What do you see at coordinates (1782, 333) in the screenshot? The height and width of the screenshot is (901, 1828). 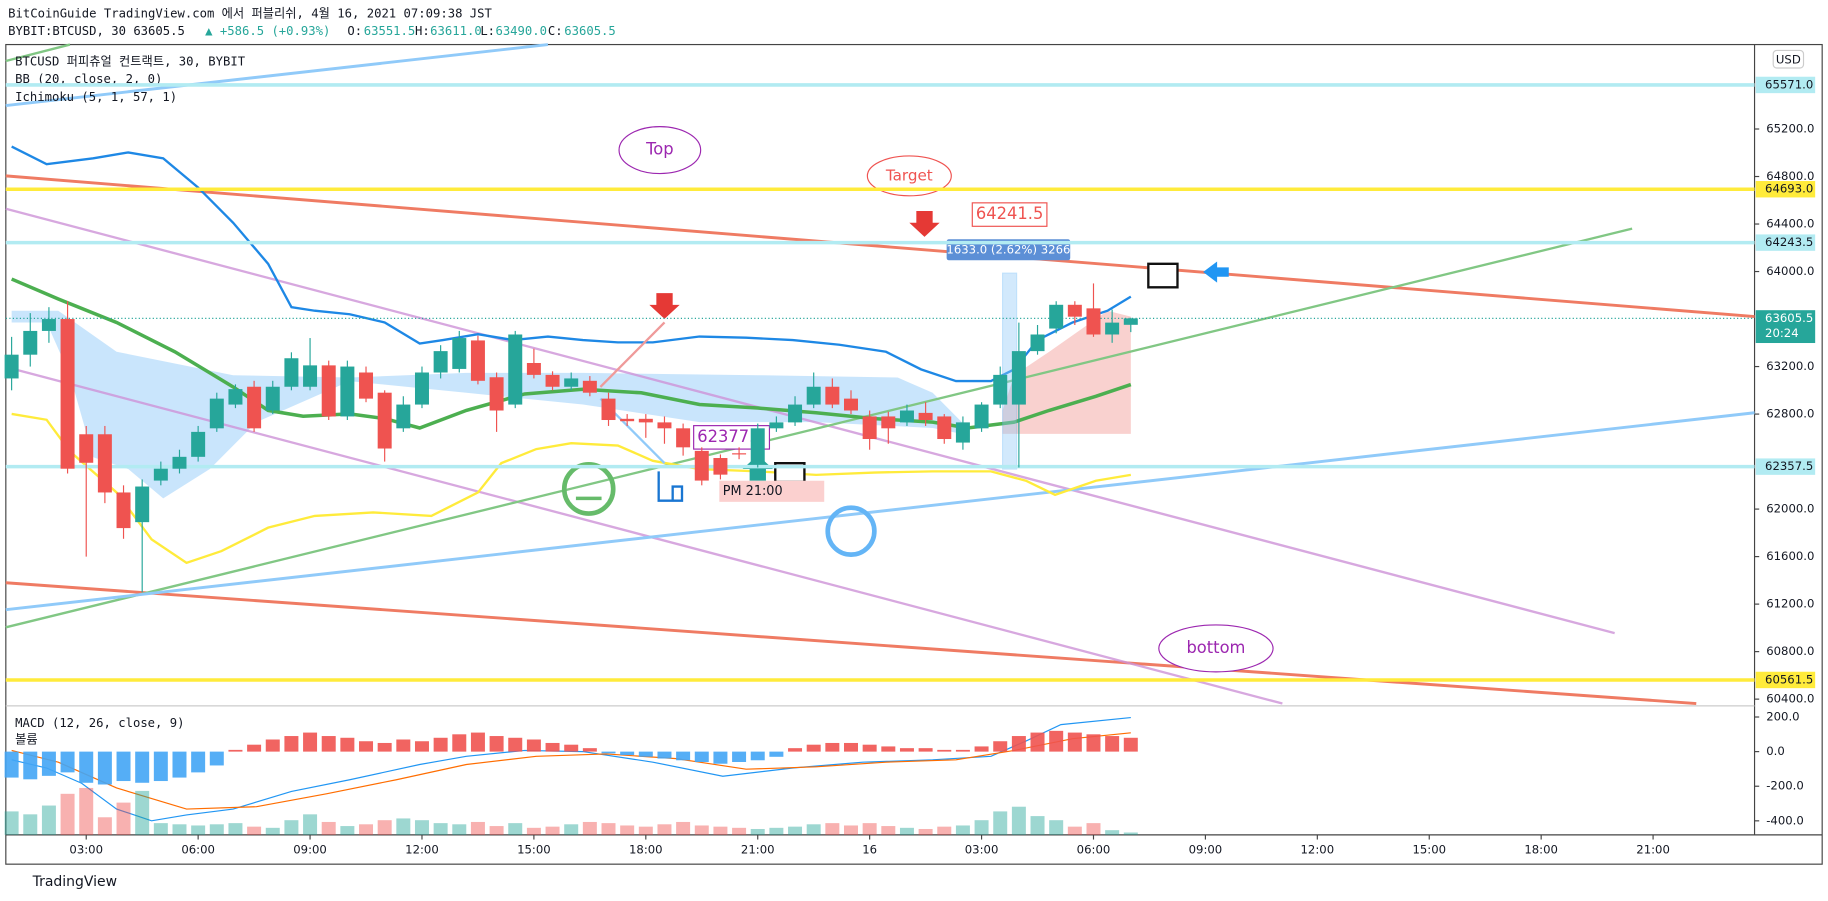 I see `countdown: 20:24` at bounding box center [1782, 333].